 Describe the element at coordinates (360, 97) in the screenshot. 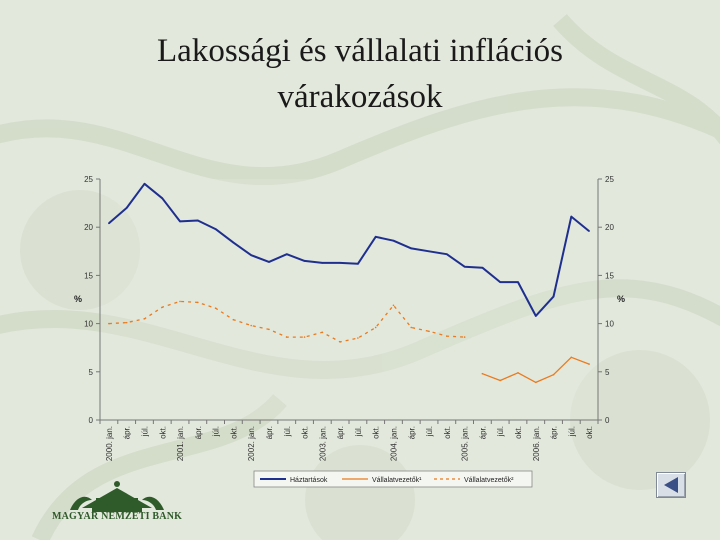

I see `slide-title-line-2: várakozások` at that location.